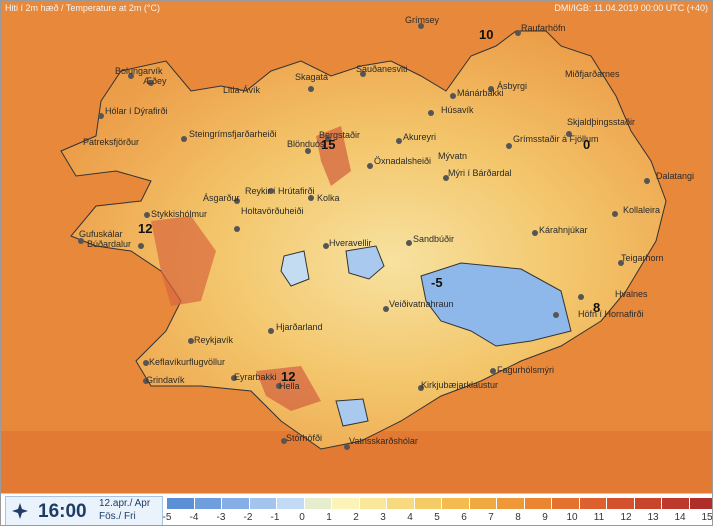  Describe the element at coordinates (194, 517) in the screenshot. I see `legend-tick-label: -4` at that location.